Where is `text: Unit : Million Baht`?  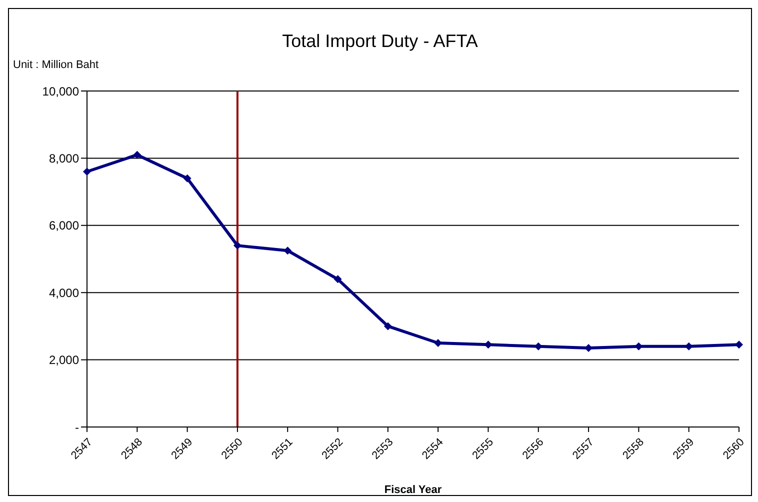 text: Unit : Million Baht is located at coordinates (56, 65).